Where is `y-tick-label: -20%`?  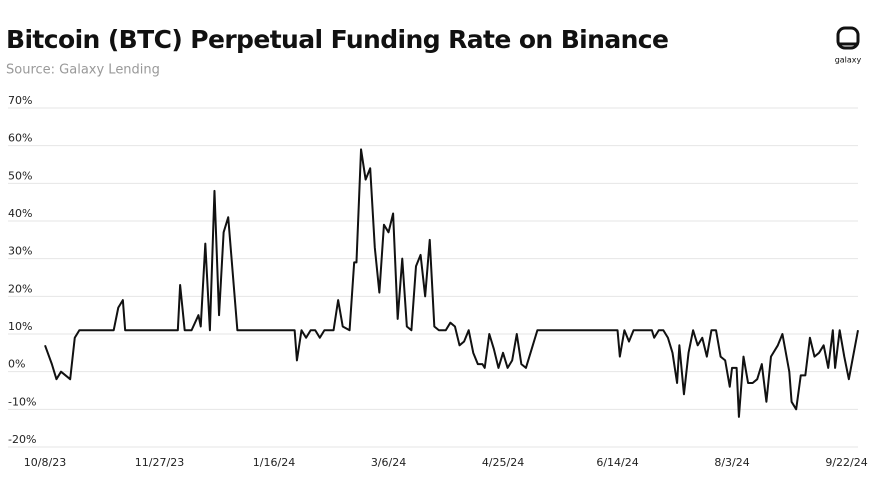 y-tick-label: -20% is located at coordinates (22, 439).